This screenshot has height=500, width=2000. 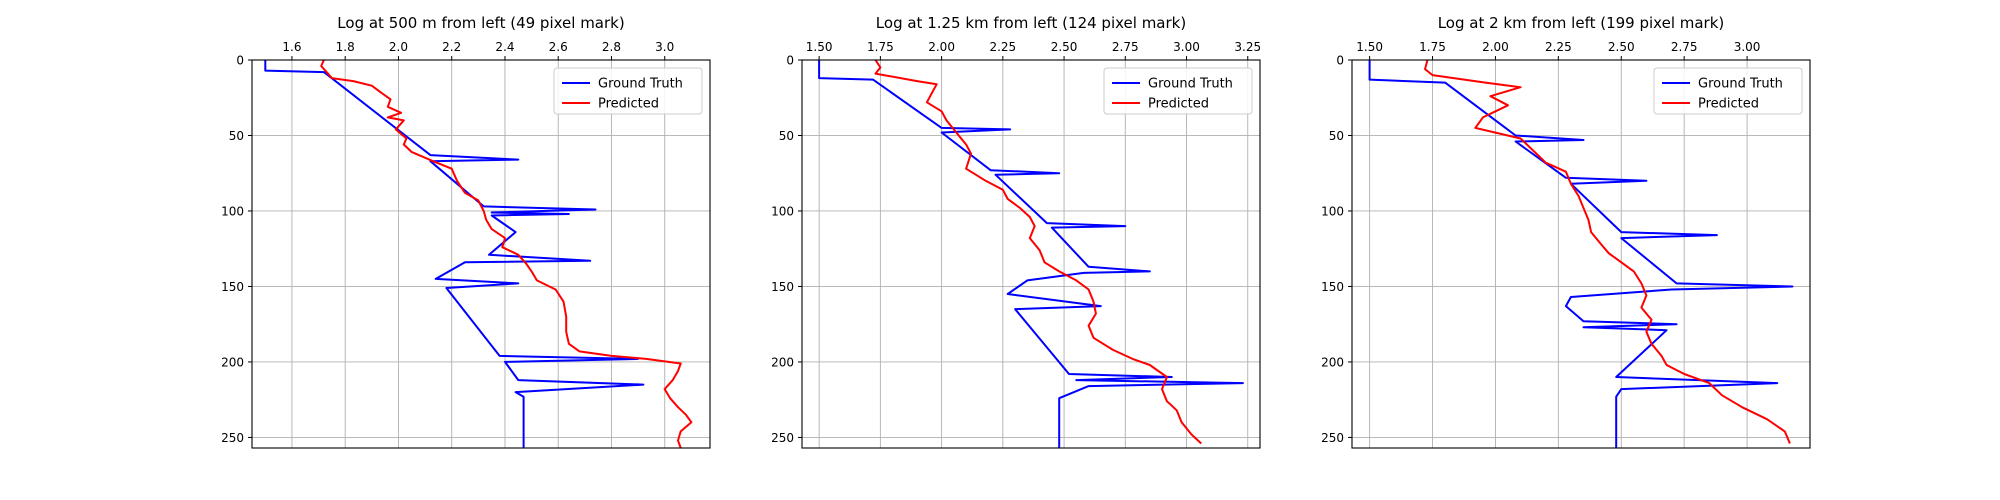 What do you see at coordinates (664, 47) in the screenshot?
I see `x-tick-label: 3.0` at bounding box center [664, 47].